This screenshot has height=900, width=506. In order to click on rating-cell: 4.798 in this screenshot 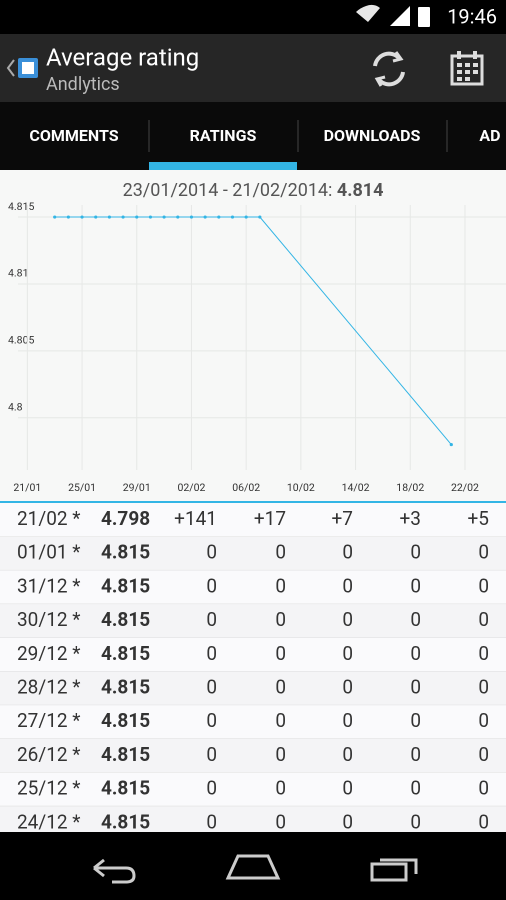, I will do `click(125, 518)`.